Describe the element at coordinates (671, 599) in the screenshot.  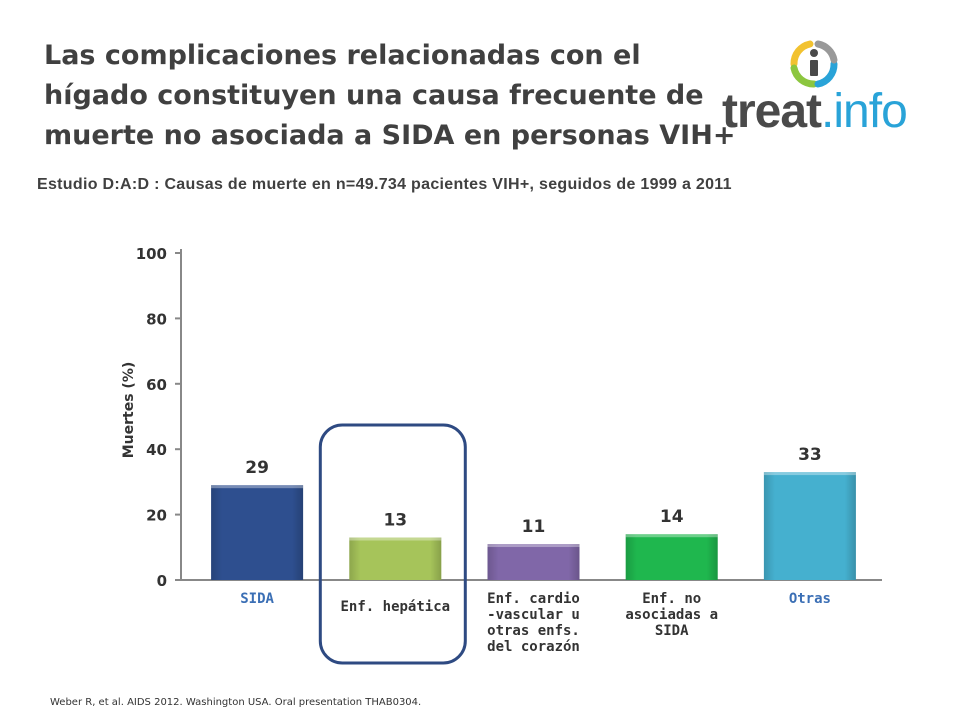
I see `category-label: Enf. no` at that location.